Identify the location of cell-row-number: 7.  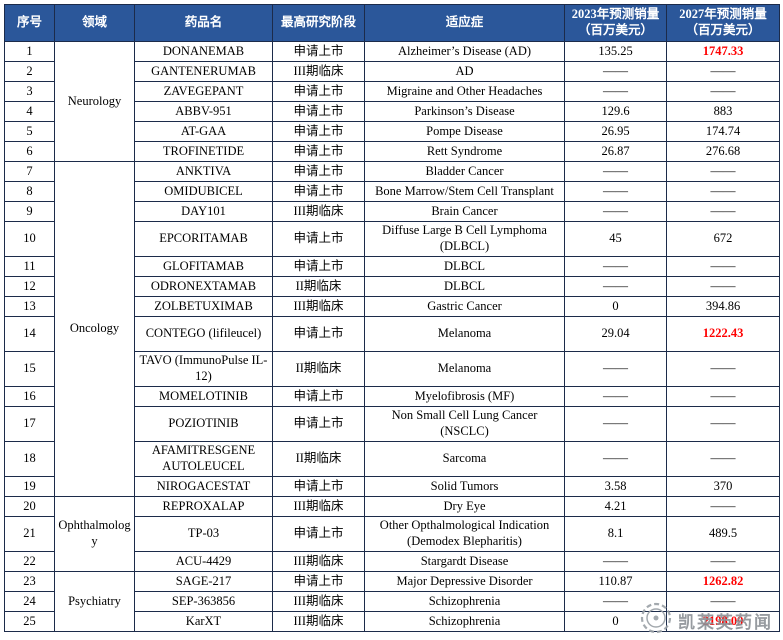
(29, 171).